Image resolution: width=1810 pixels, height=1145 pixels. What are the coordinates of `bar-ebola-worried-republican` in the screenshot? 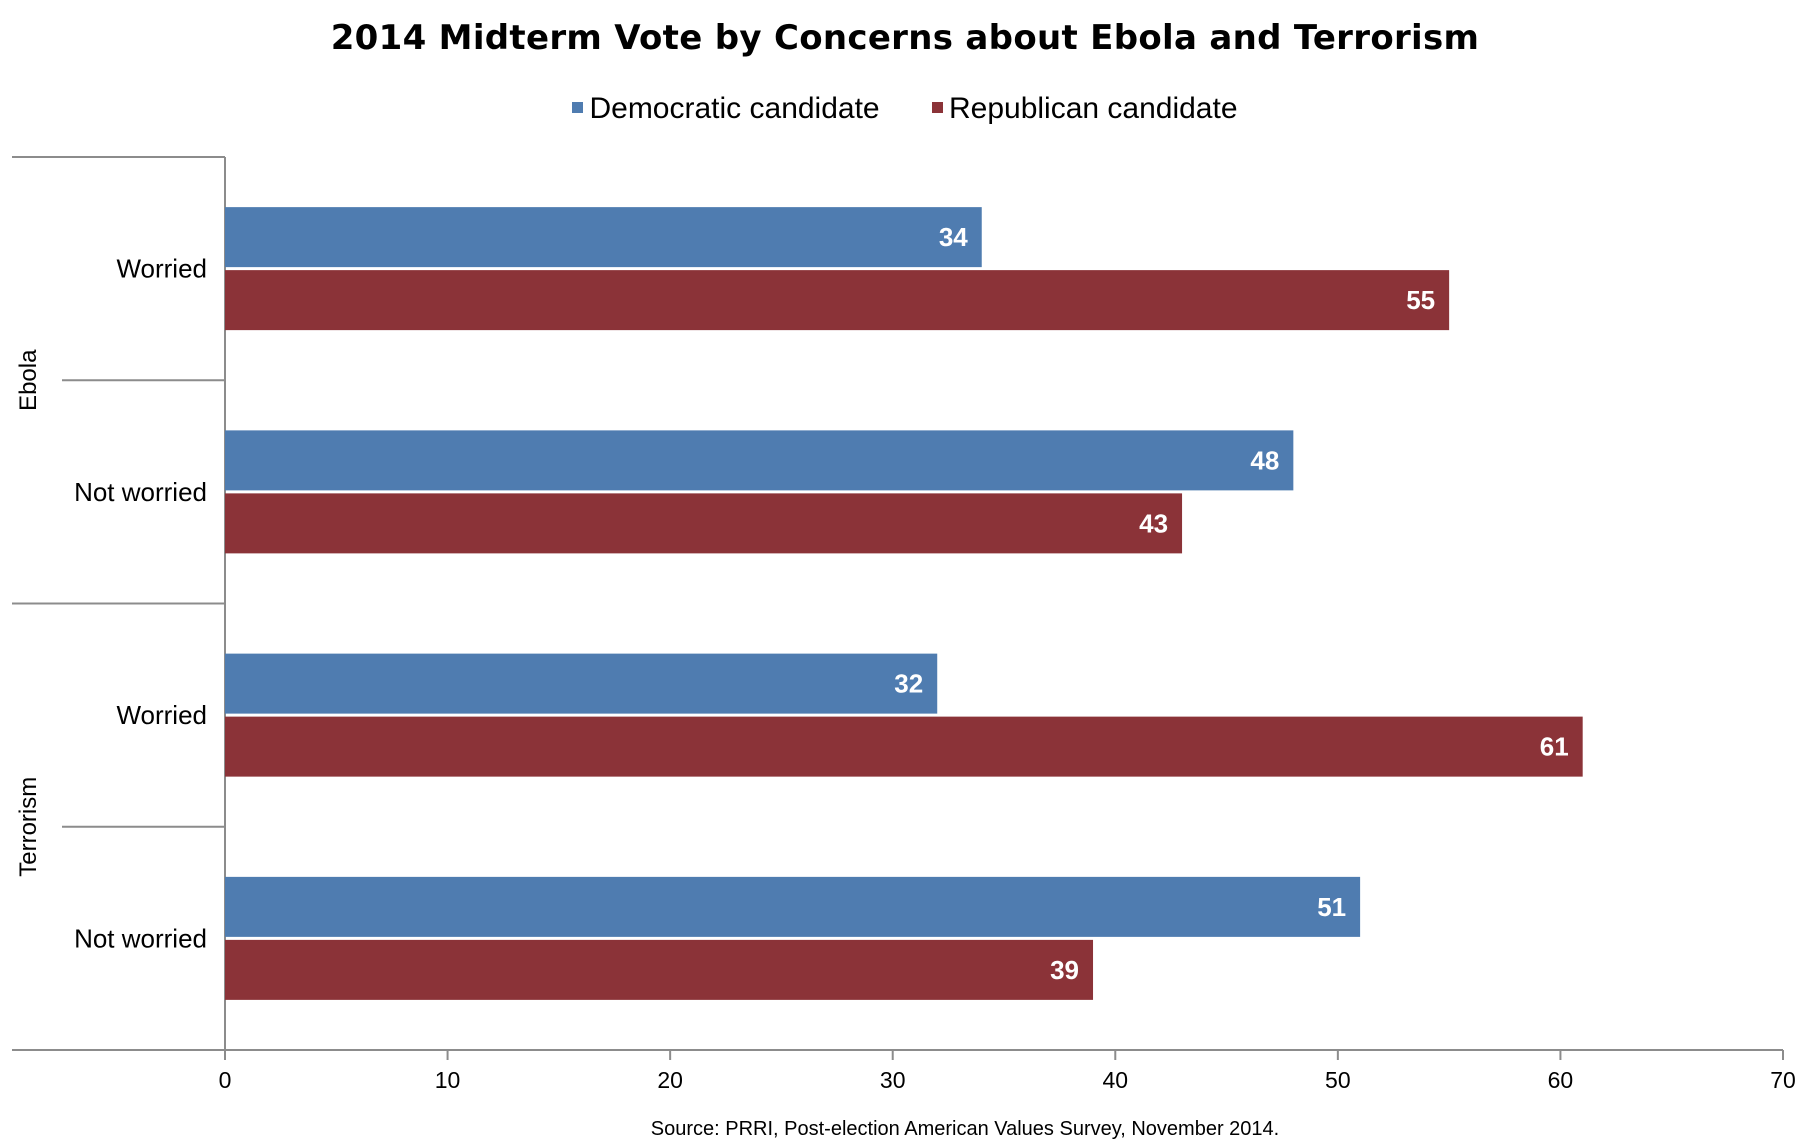 It's located at (837, 300).